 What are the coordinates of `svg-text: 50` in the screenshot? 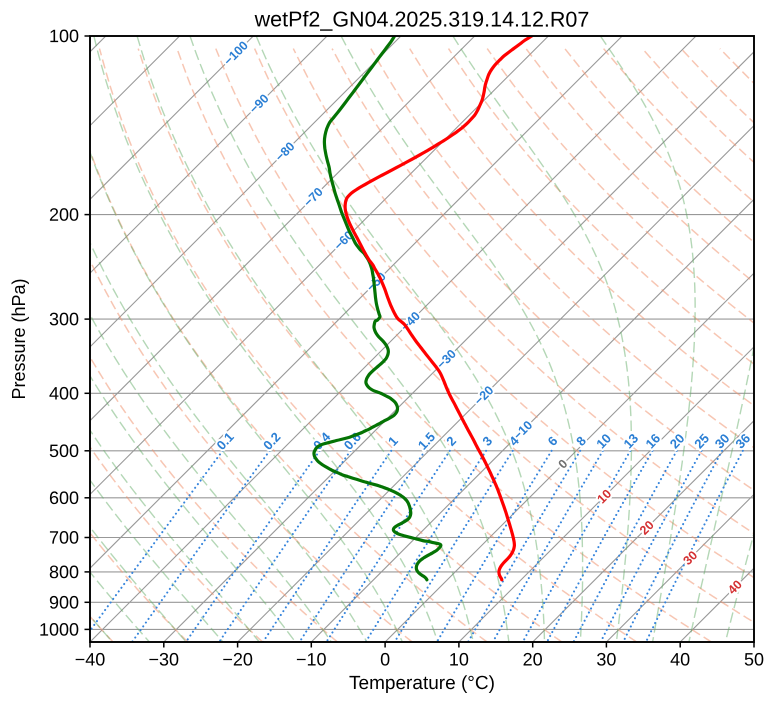 It's located at (754, 659).